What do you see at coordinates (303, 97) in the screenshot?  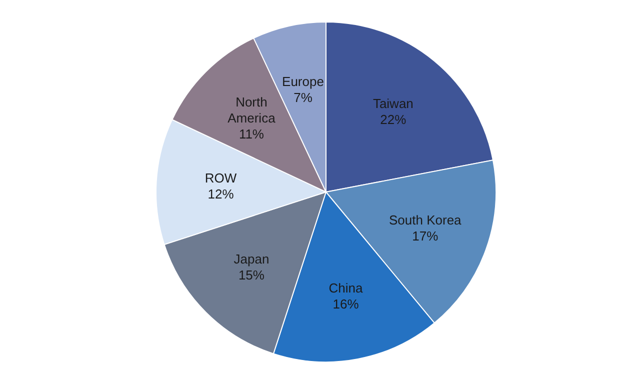 I see `data-label: 7%` at bounding box center [303, 97].